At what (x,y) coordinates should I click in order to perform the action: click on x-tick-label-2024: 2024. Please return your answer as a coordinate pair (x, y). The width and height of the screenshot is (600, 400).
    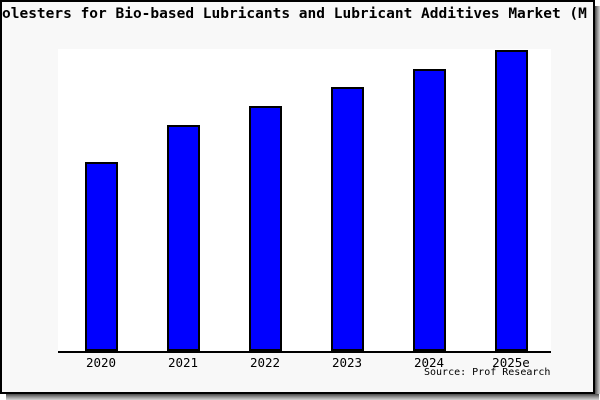
    Looking at the image, I should click on (429, 362).